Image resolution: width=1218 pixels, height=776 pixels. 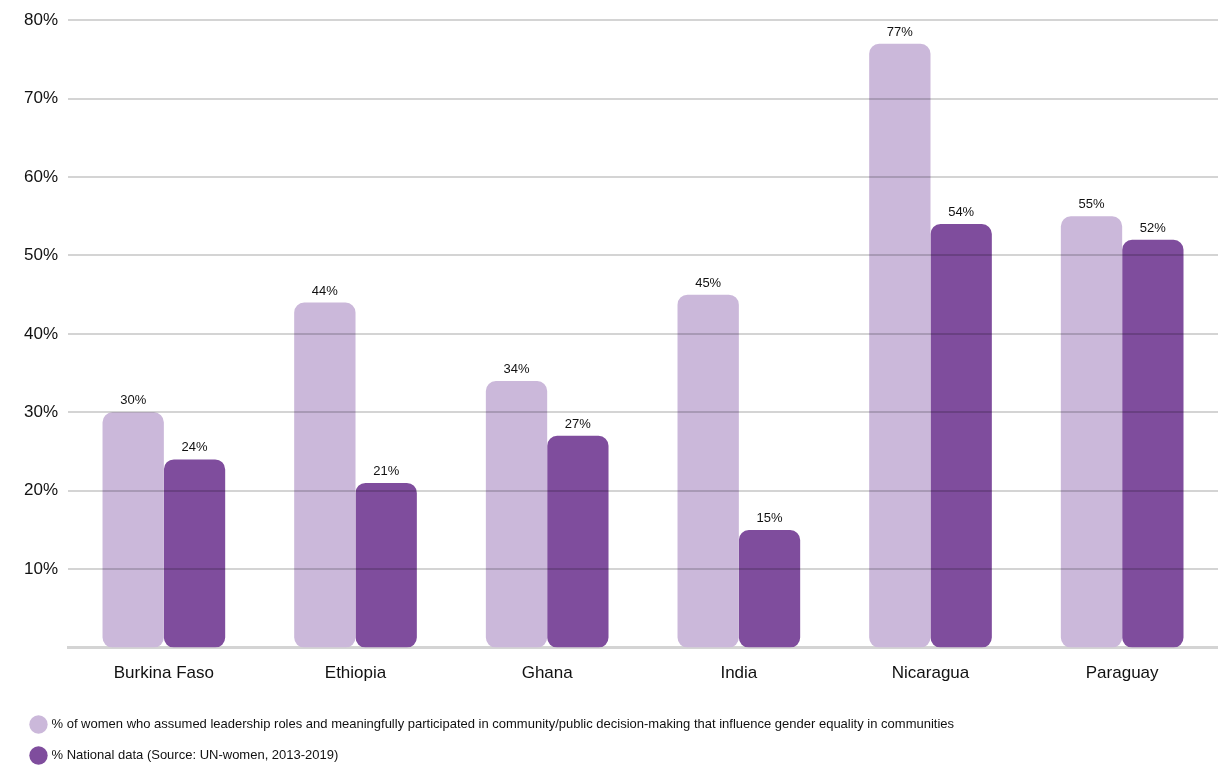 What do you see at coordinates (961, 212) in the screenshot?
I see `data-label: 54%` at bounding box center [961, 212].